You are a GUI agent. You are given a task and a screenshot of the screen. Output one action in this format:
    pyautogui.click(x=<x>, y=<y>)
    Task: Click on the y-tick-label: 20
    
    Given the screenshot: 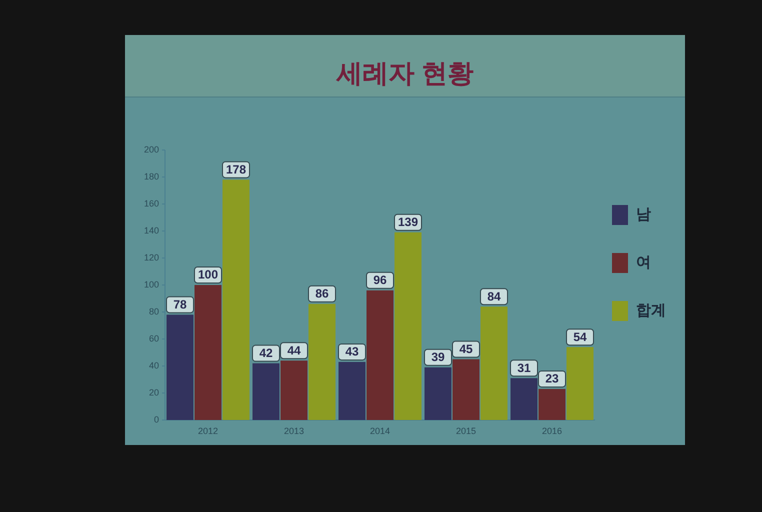 What is the action you would take?
    pyautogui.click(x=153, y=392)
    